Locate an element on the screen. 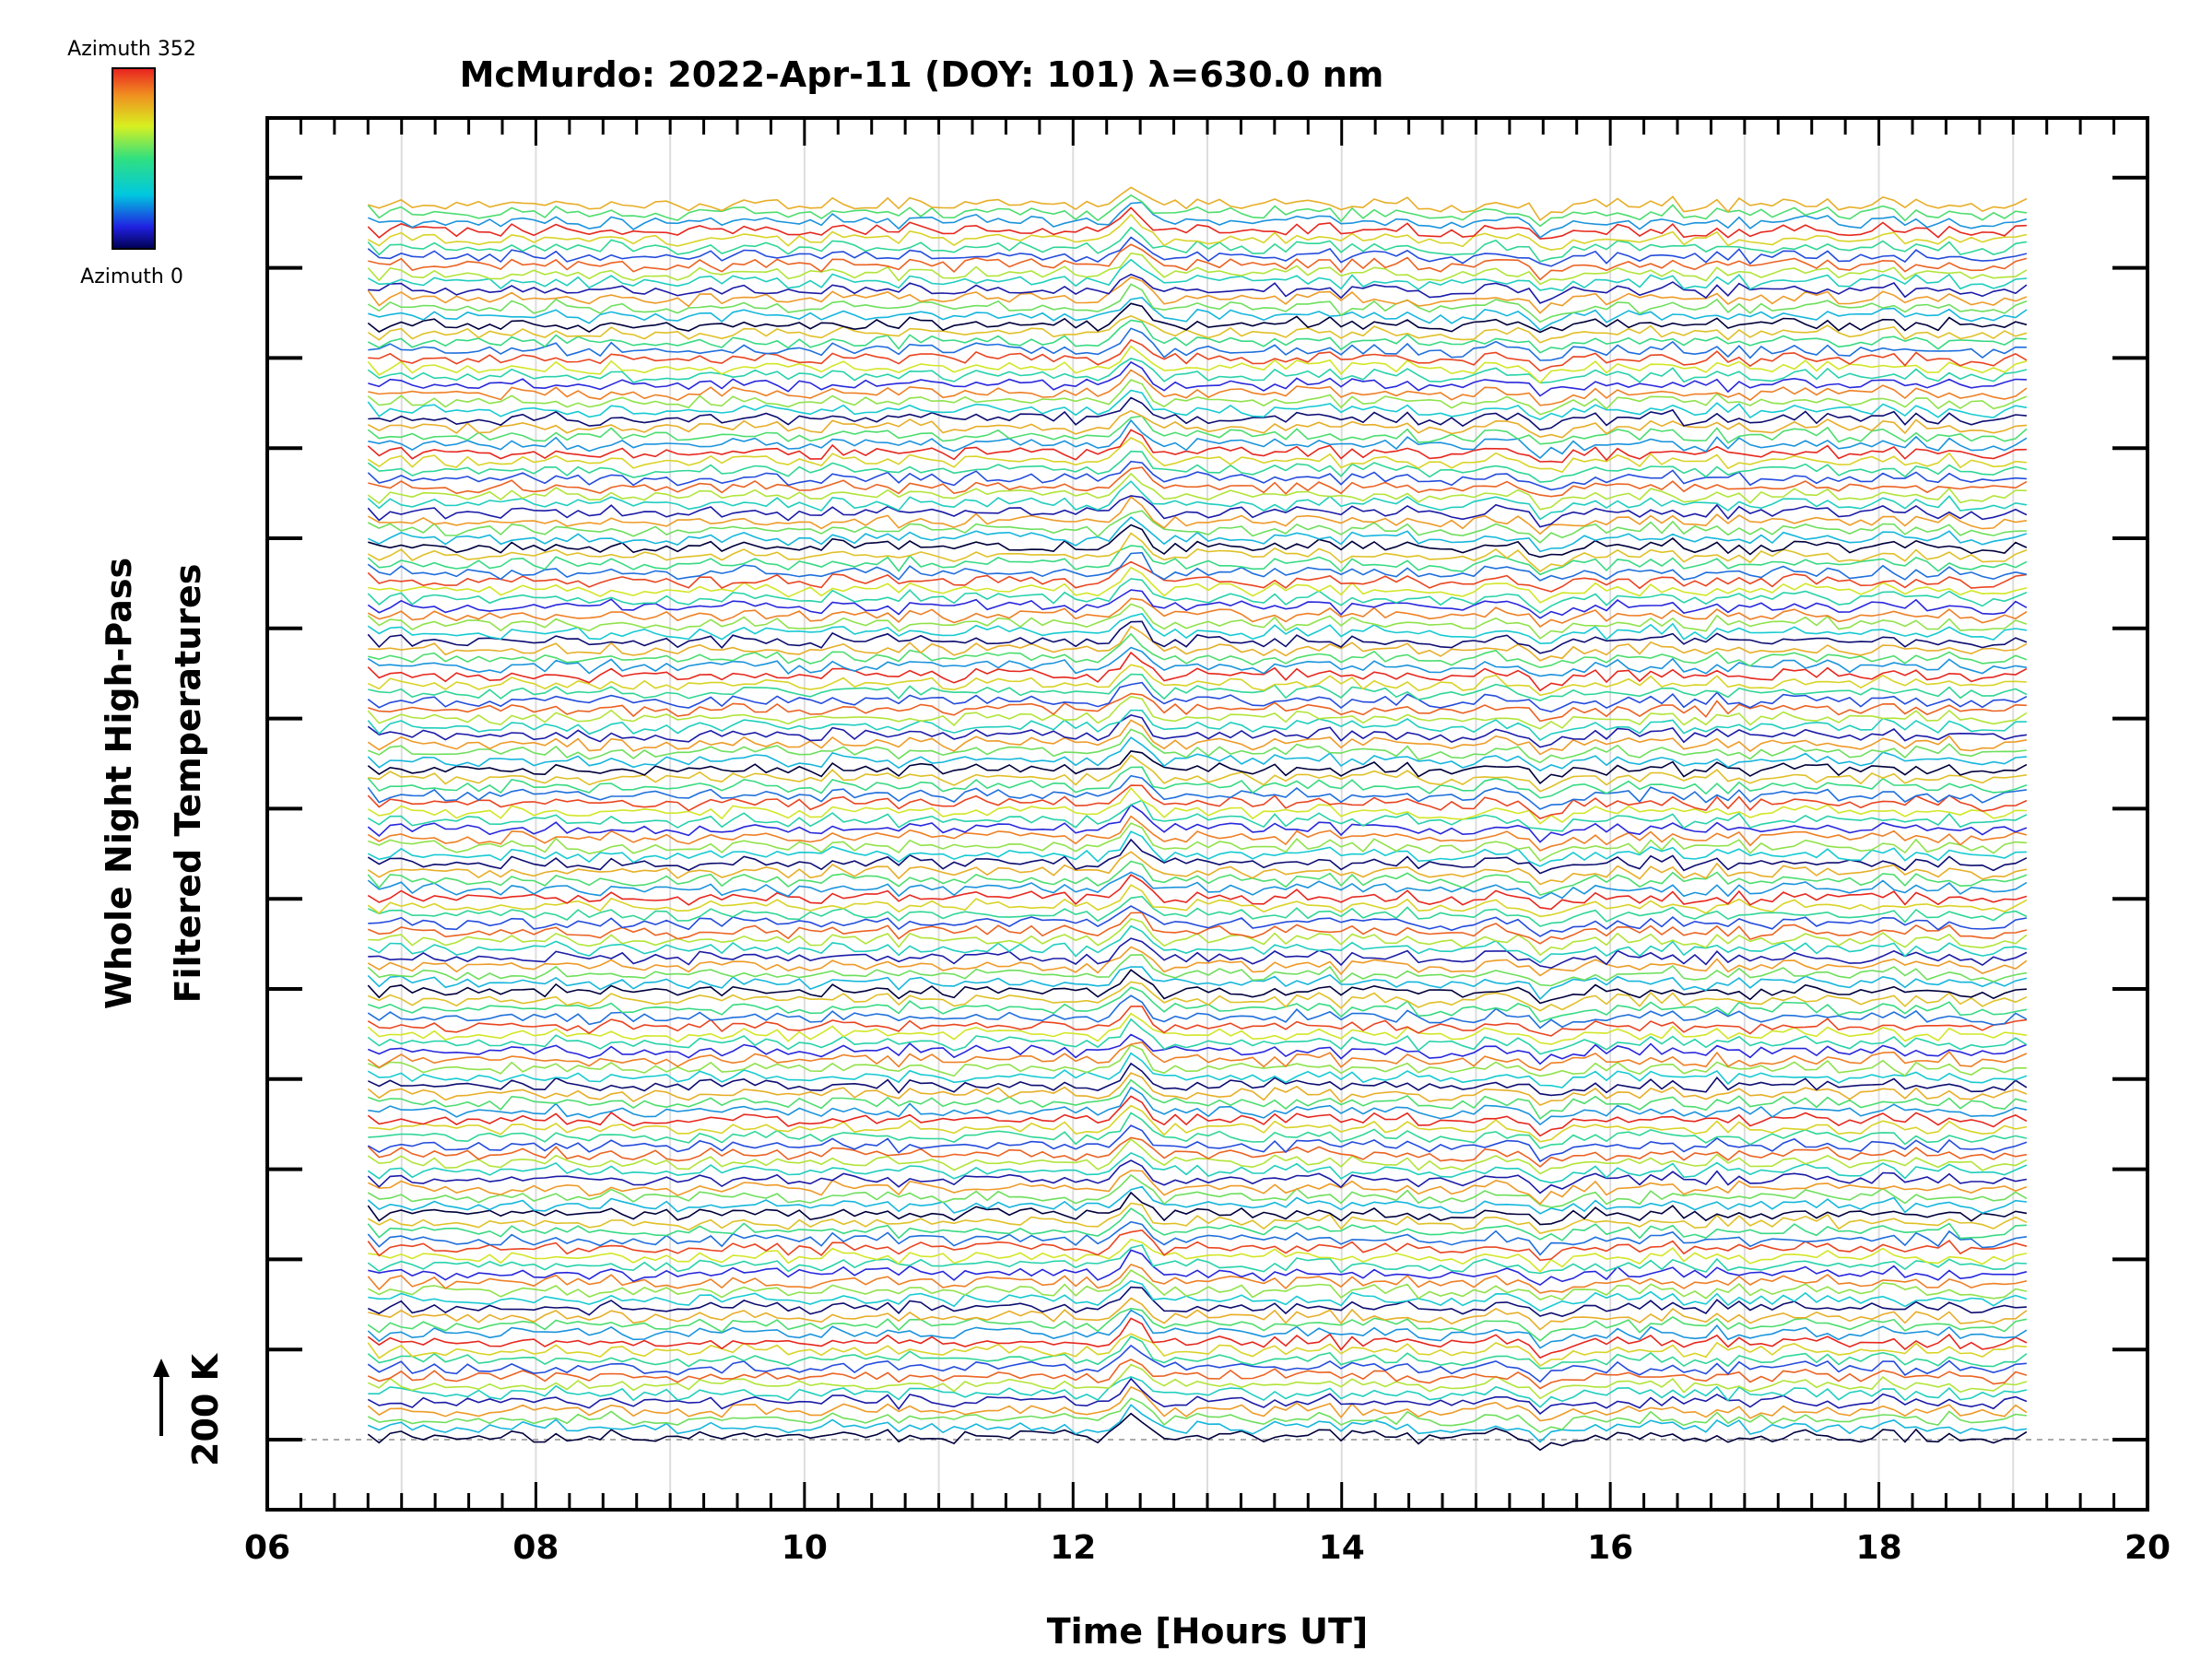 Image resolution: width=2212 pixels, height=1659 pixels. colorbar-gradient is located at coordinates (134, 158).